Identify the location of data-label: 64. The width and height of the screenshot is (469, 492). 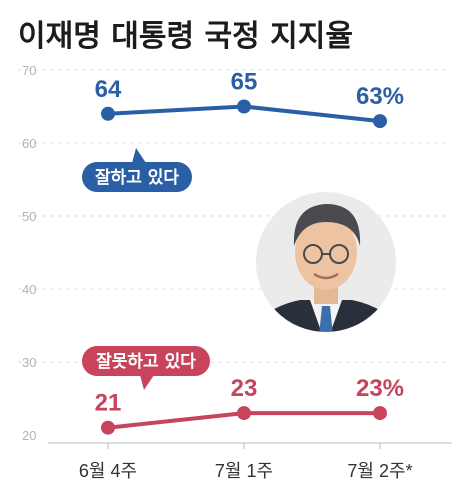
(108, 89).